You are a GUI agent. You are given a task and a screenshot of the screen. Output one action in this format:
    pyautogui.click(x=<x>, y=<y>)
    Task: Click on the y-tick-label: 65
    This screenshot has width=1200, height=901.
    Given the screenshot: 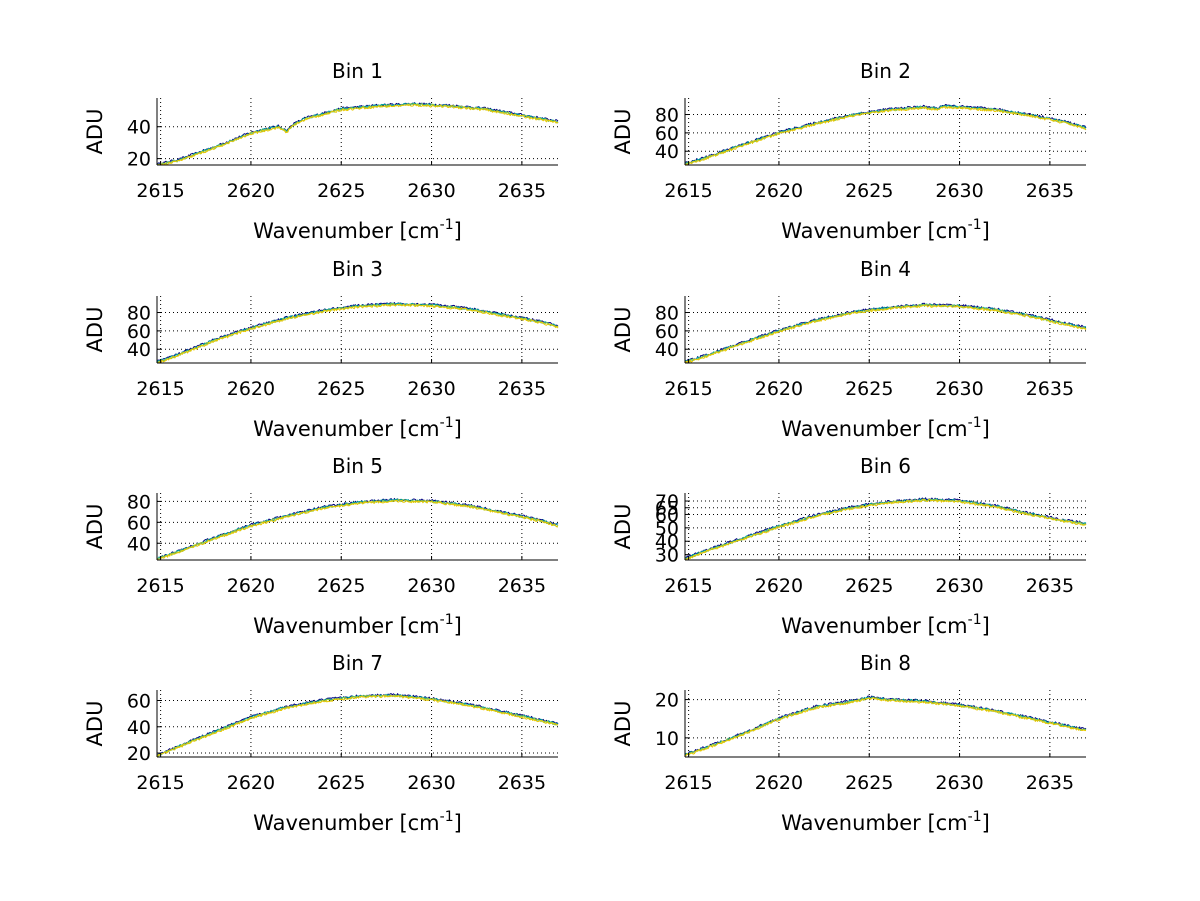 What is the action you would take?
    pyautogui.click(x=667, y=509)
    